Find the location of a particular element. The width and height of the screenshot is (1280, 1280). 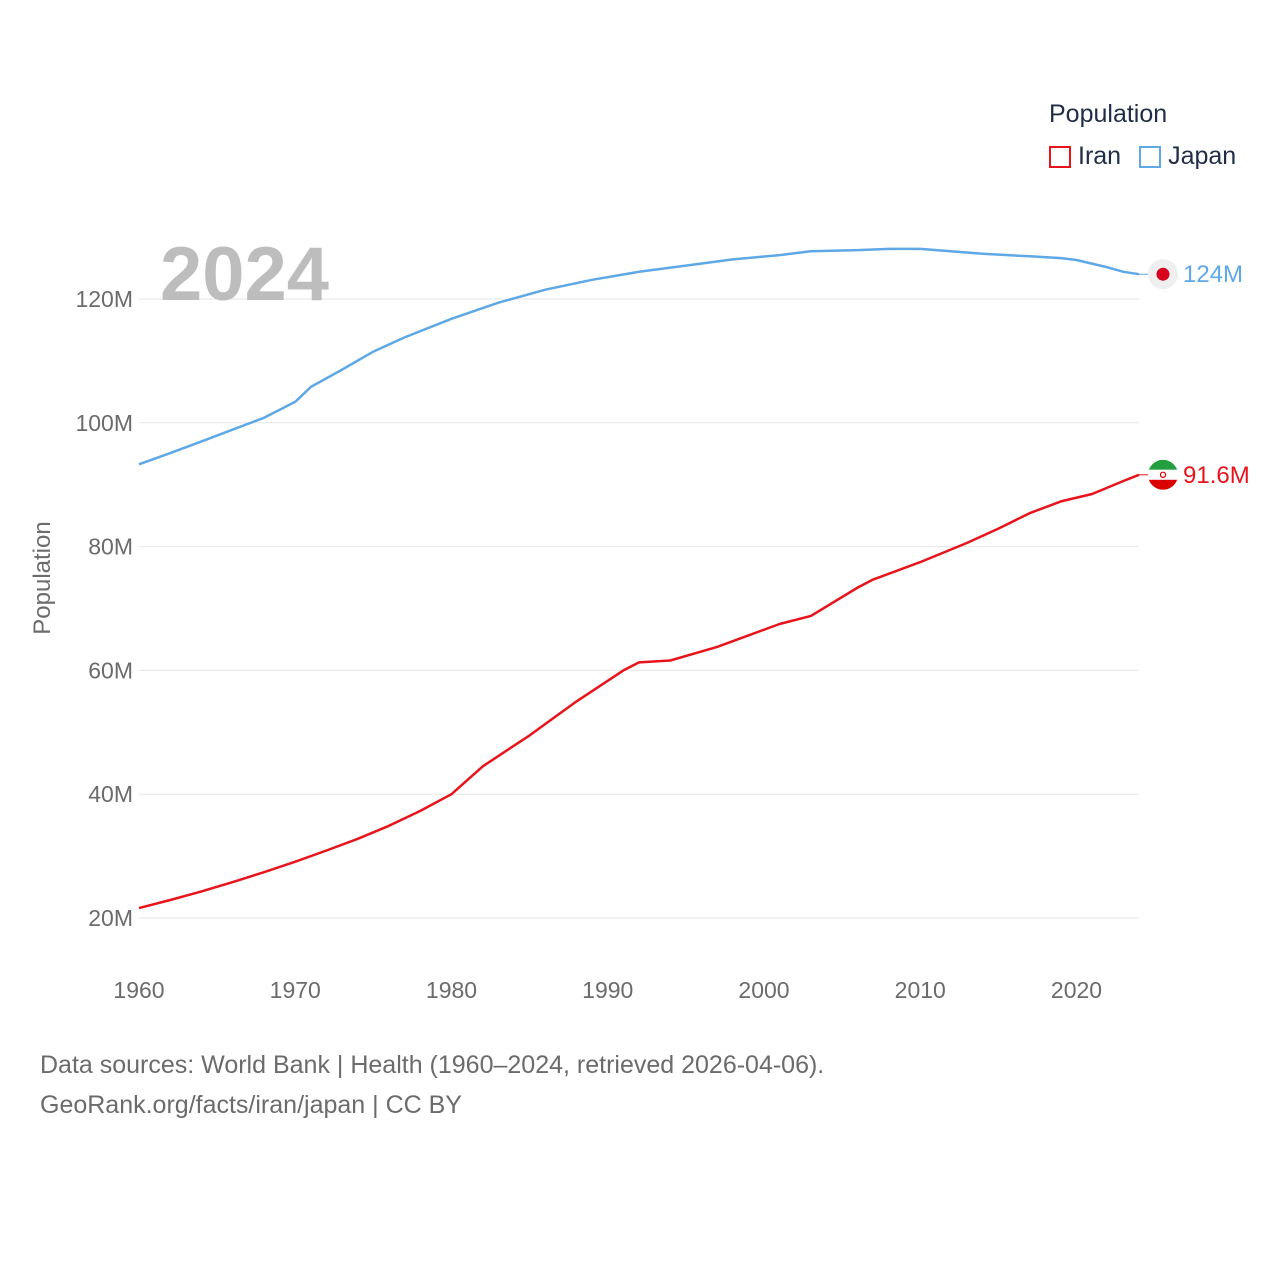

legend-swatch-iran is located at coordinates (1060, 156).